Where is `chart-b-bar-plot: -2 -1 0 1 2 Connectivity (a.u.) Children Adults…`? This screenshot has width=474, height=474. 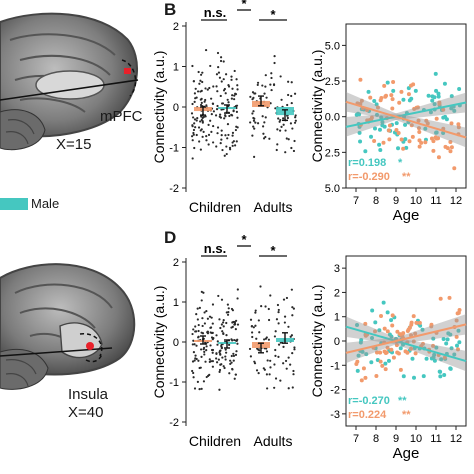 chart-b-bar-plot: -2 -1 0 1 2 Connectivity (a.u.) Children Adults… is located at coordinates (224, 107).